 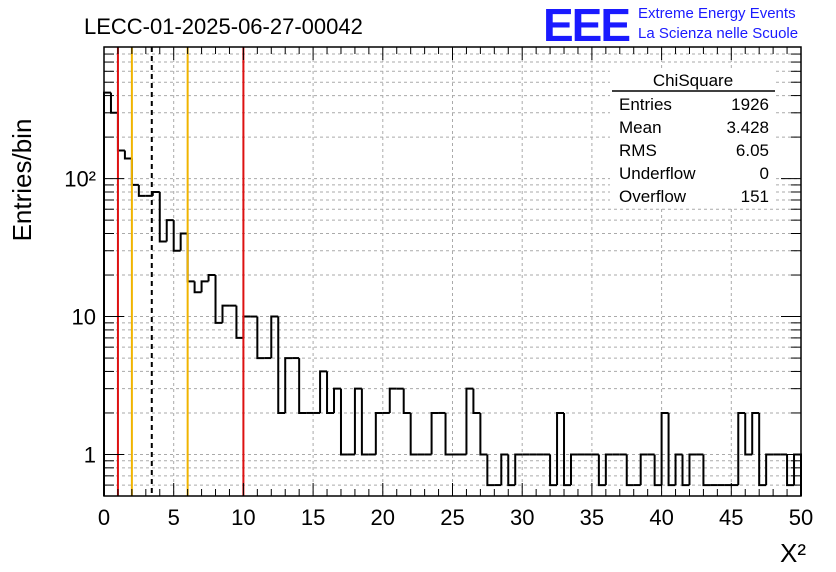 I want to click on stats-value: 151, so click(x=755, y=196).